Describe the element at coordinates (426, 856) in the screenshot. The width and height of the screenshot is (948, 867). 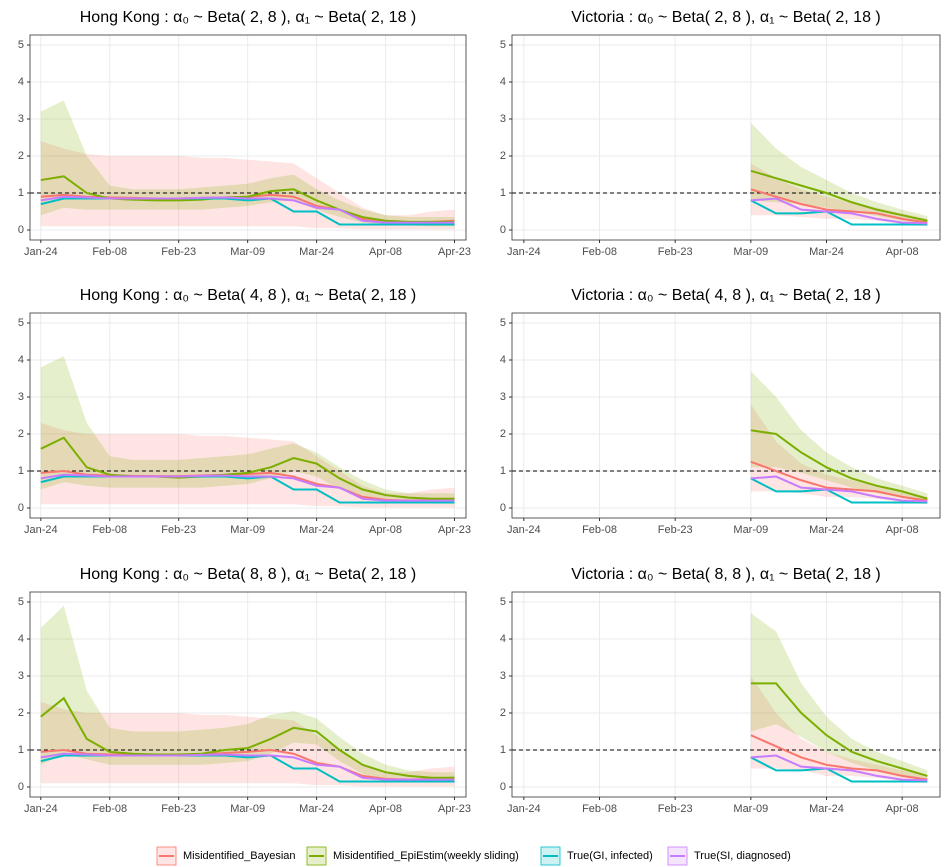
I see `legend-label: Misidentified_EpiEstim(weekly sliding)` at that location.